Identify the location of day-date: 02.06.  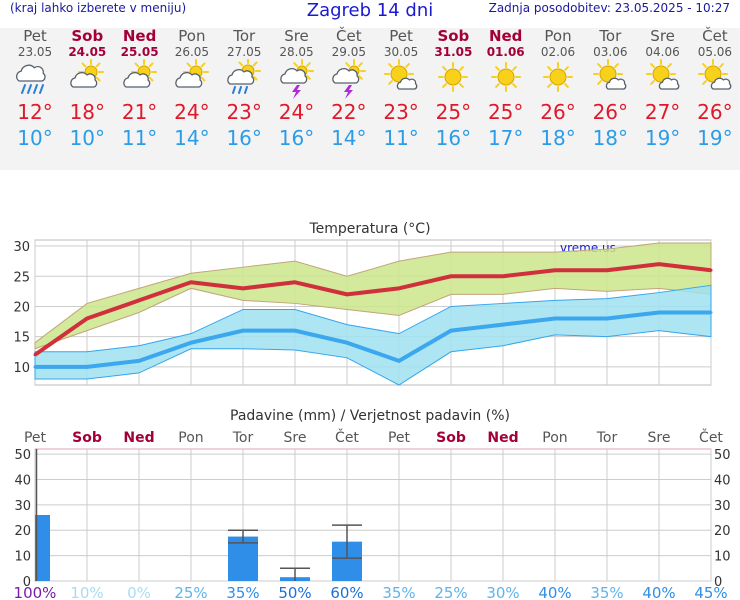
(558, 52).